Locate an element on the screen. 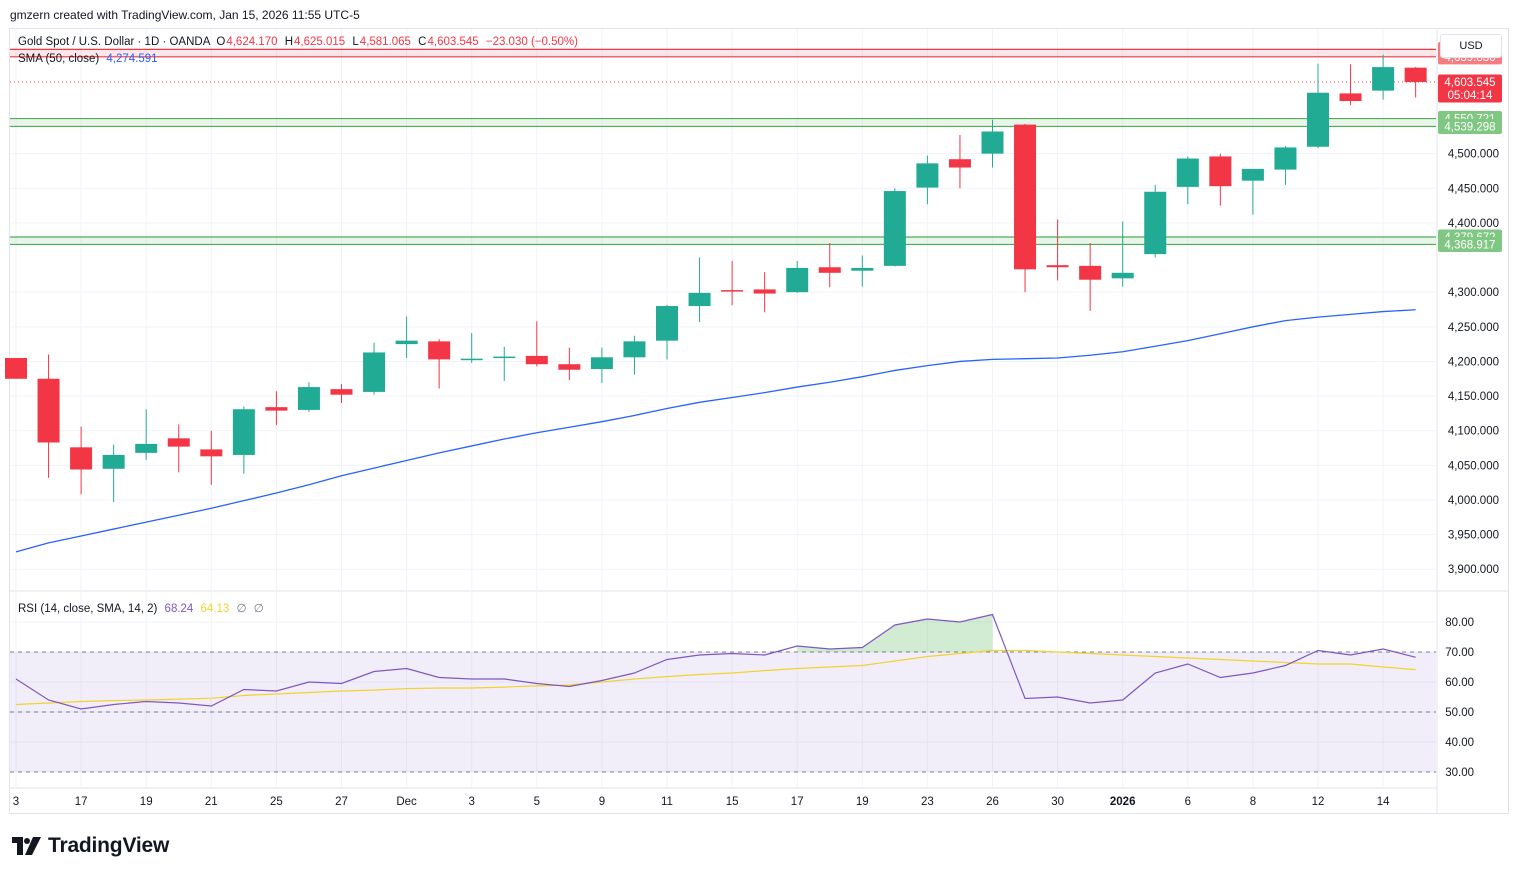 This screenshot has width=1519, height=875. sma-legend-label: SMA (50, close) is located at coordinates (59, 59).